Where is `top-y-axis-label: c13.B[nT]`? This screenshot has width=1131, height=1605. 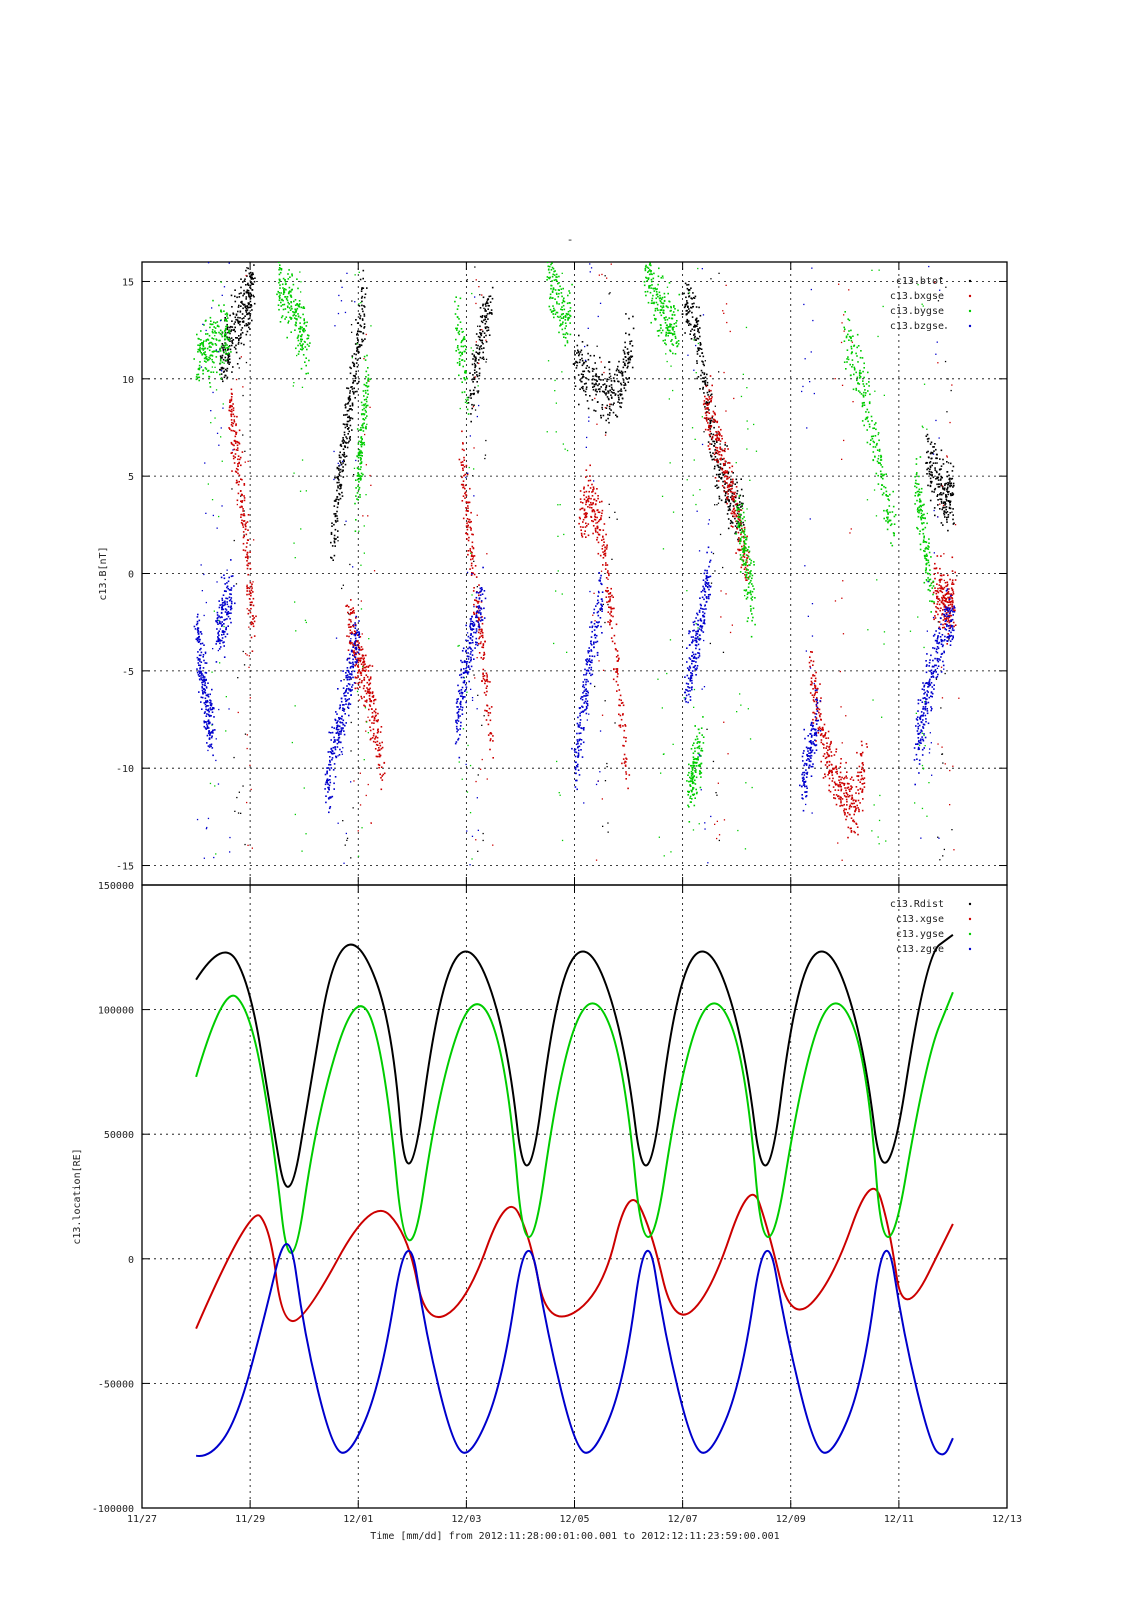
top-y-axis-label: c13.B[nT] is located at coordinates (103, 573).